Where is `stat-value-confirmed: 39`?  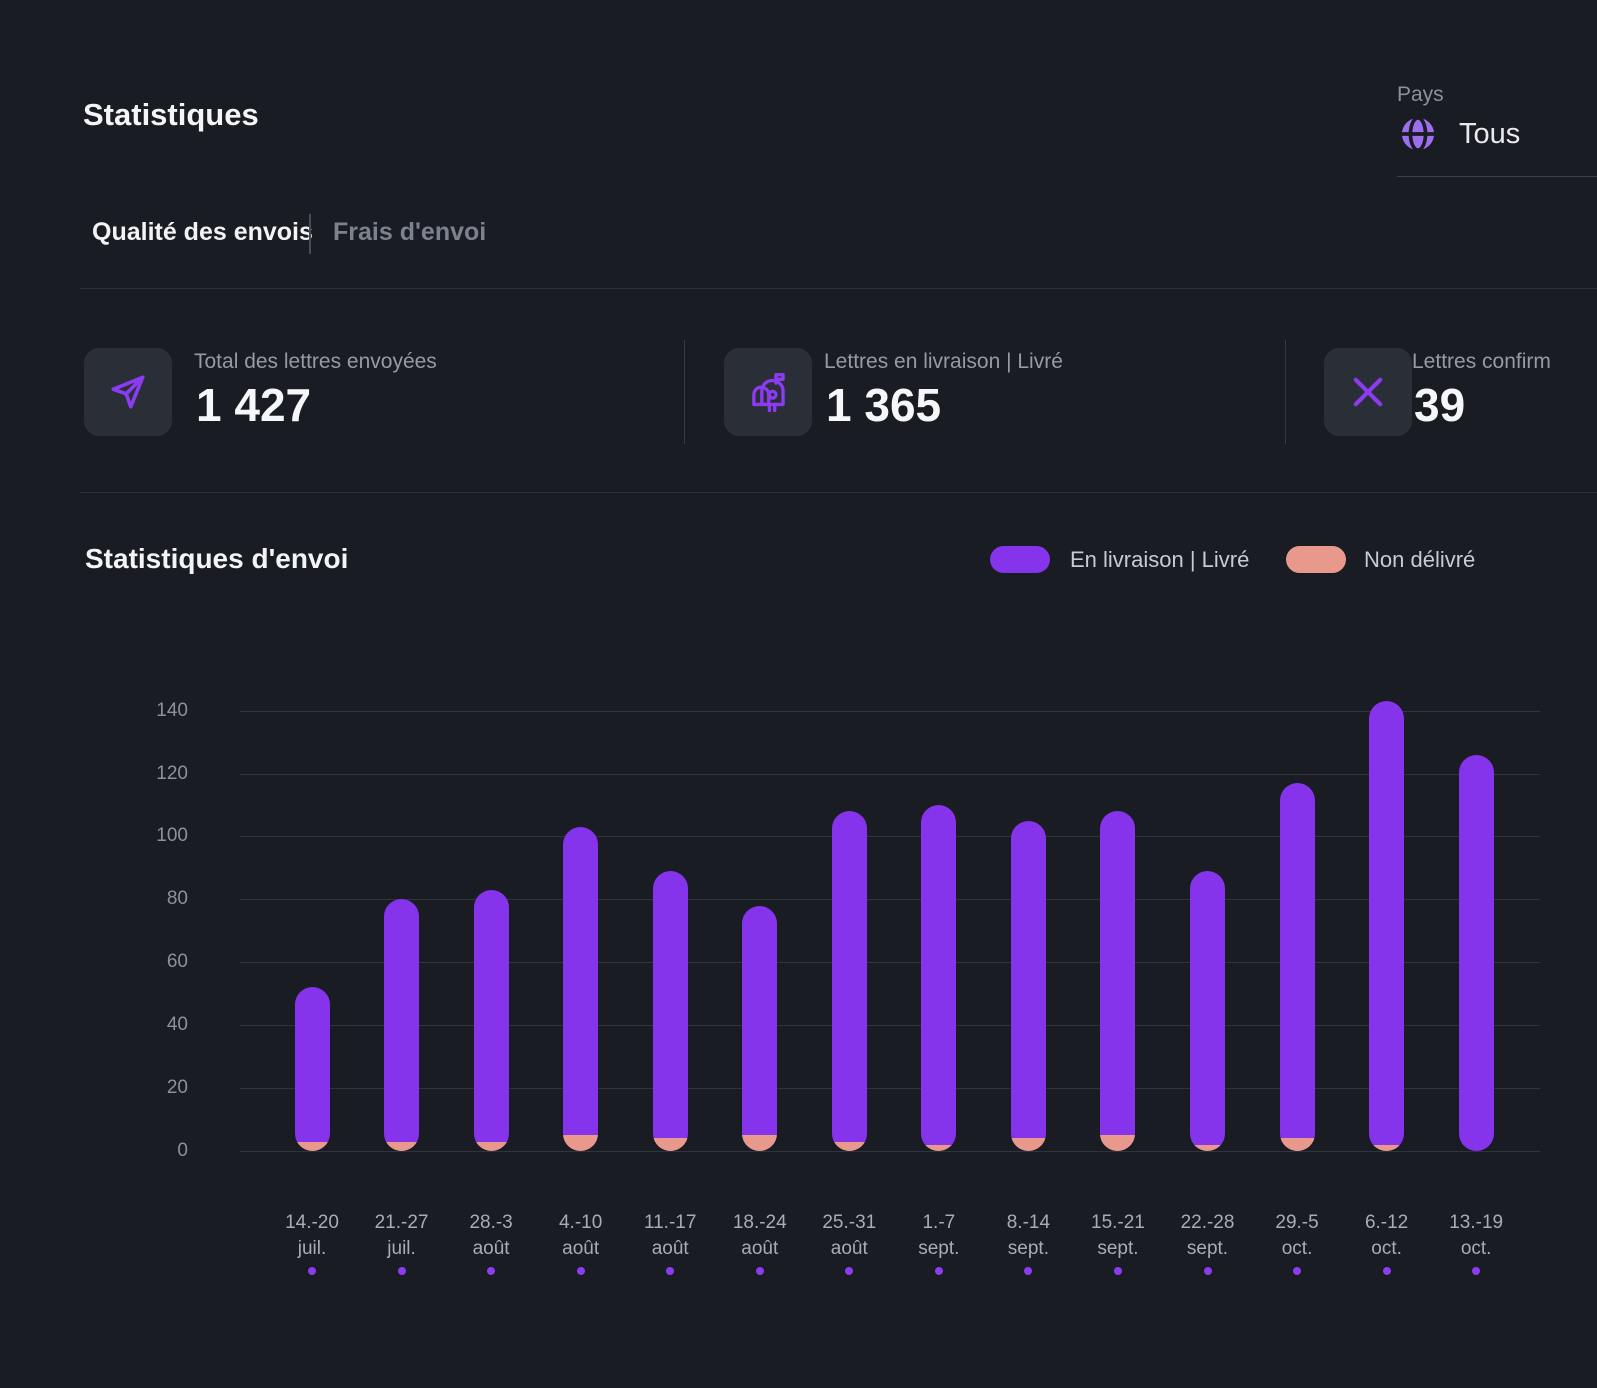 stat-value-confirmed: 39 is located at coordinates (1440, 405).